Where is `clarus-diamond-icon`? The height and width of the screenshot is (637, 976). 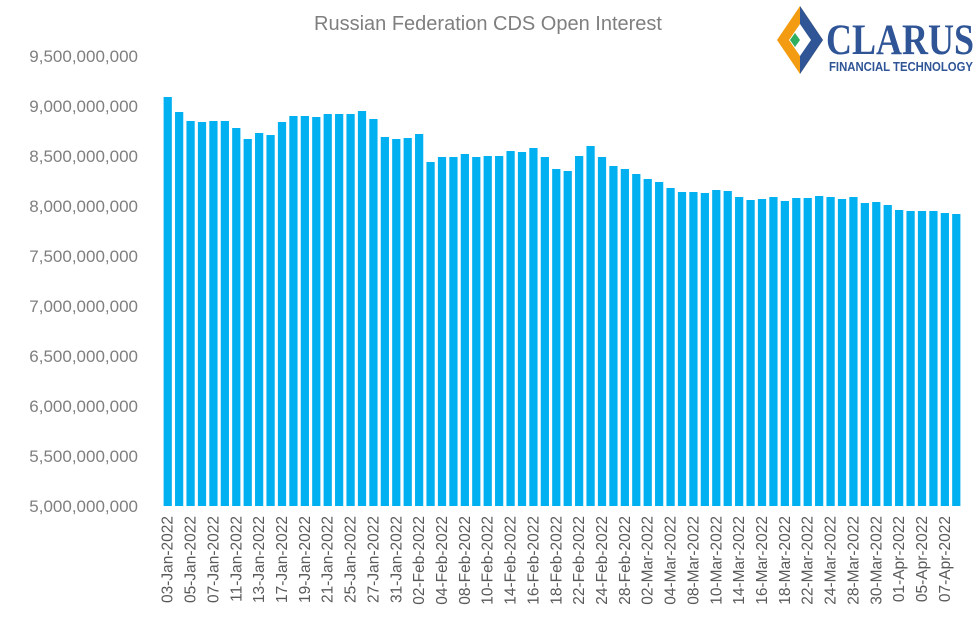 clarus-diamond-icon is located at coordinates (800, 40).